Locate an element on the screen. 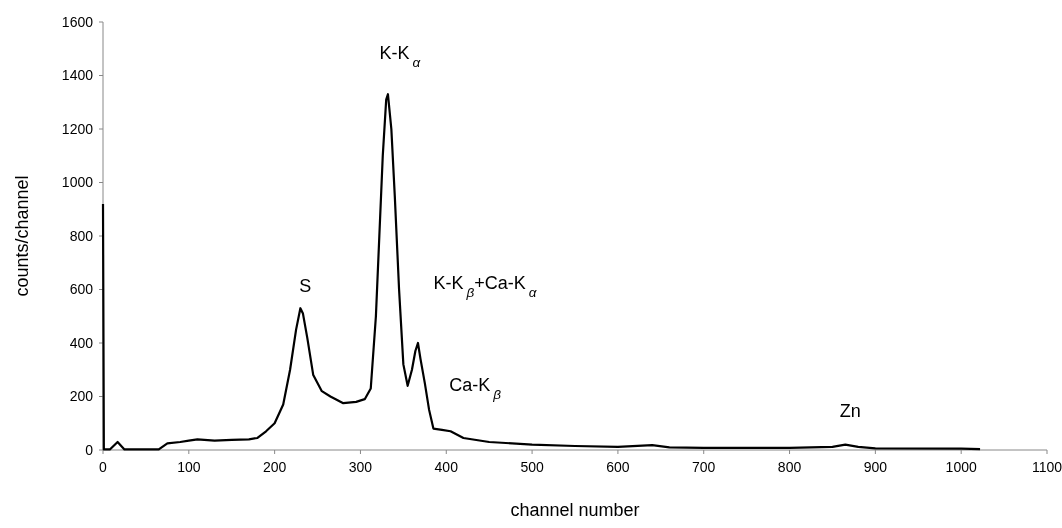 The height and width of the screenshot is (528, 1062). y-tick-label: 200 is located at coordinates (81, 396).